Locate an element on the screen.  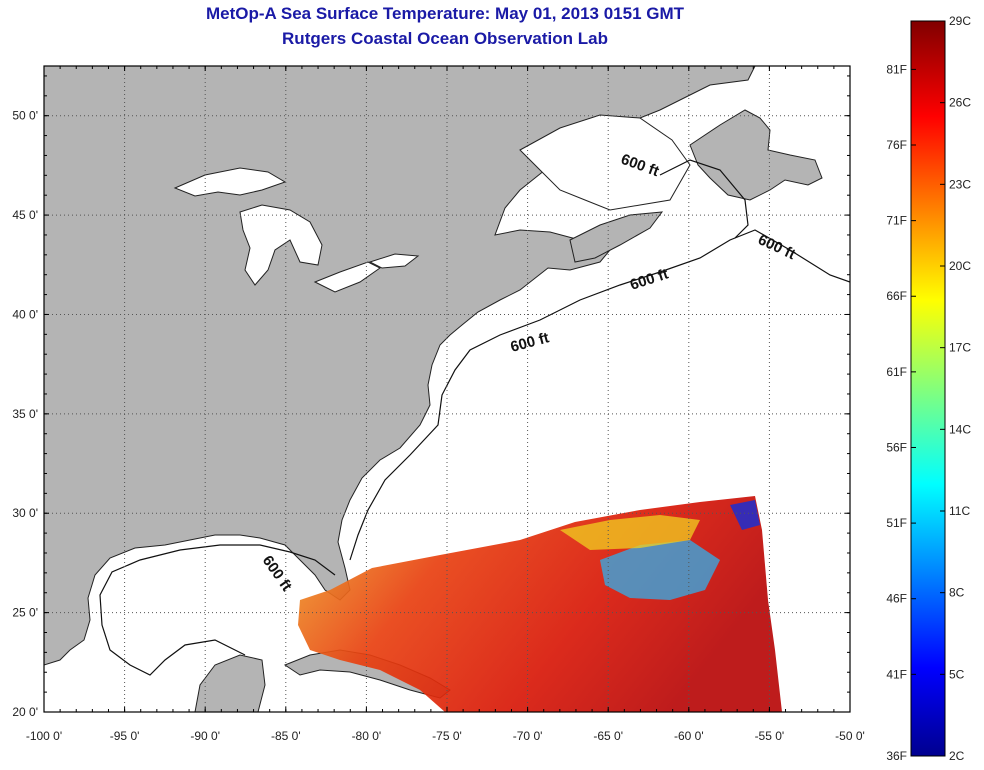
lake-superior is located at coordinates (230, 182).